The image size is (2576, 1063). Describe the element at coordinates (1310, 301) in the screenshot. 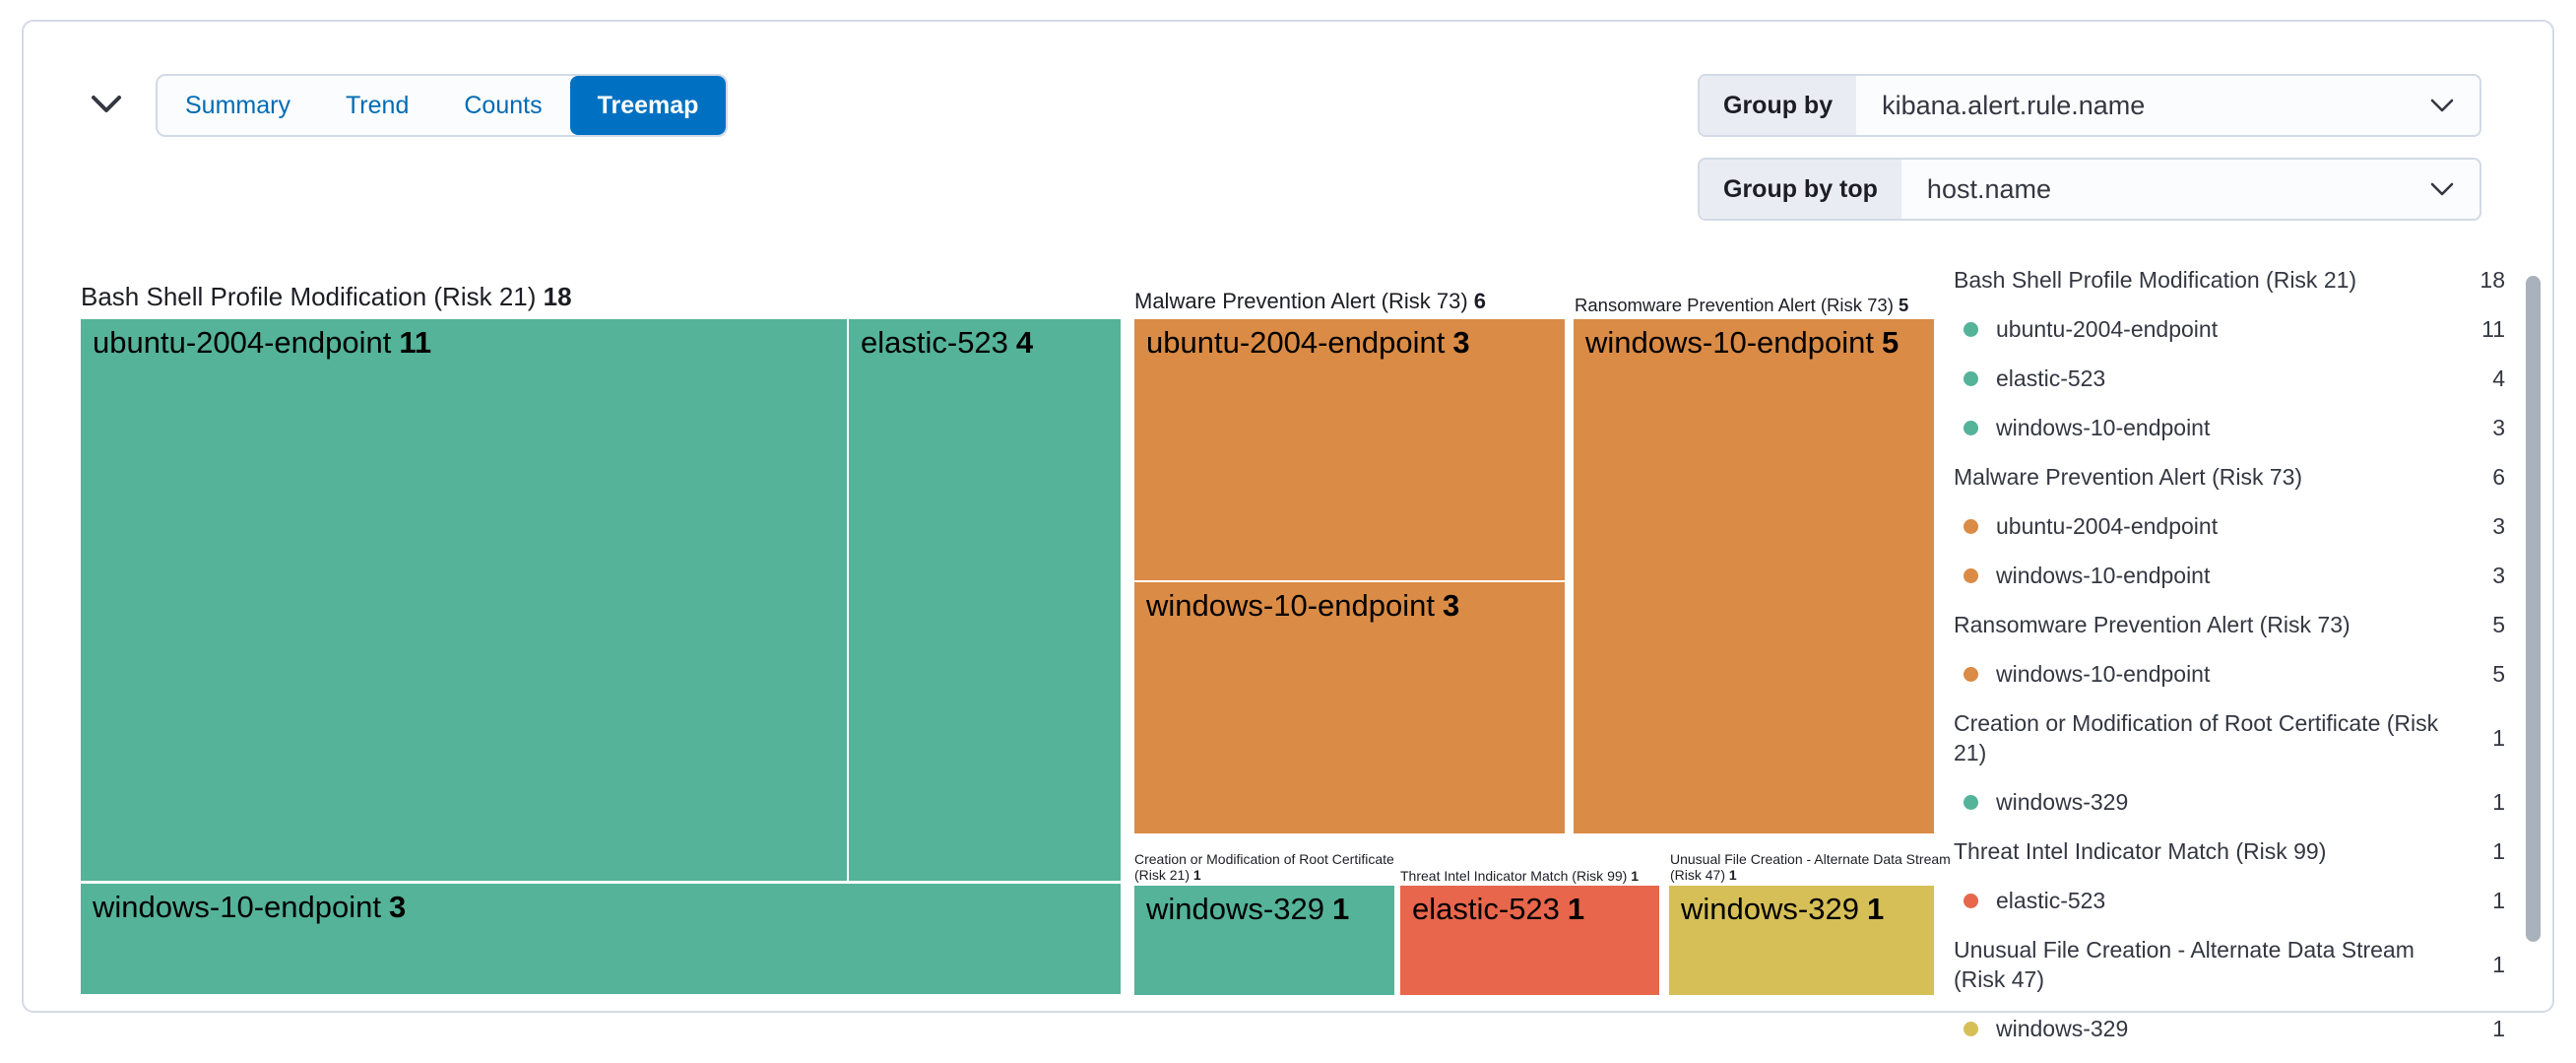

I see `treemap-group-title: Malware Prevention Alert (Risk 73) 6` at that location.